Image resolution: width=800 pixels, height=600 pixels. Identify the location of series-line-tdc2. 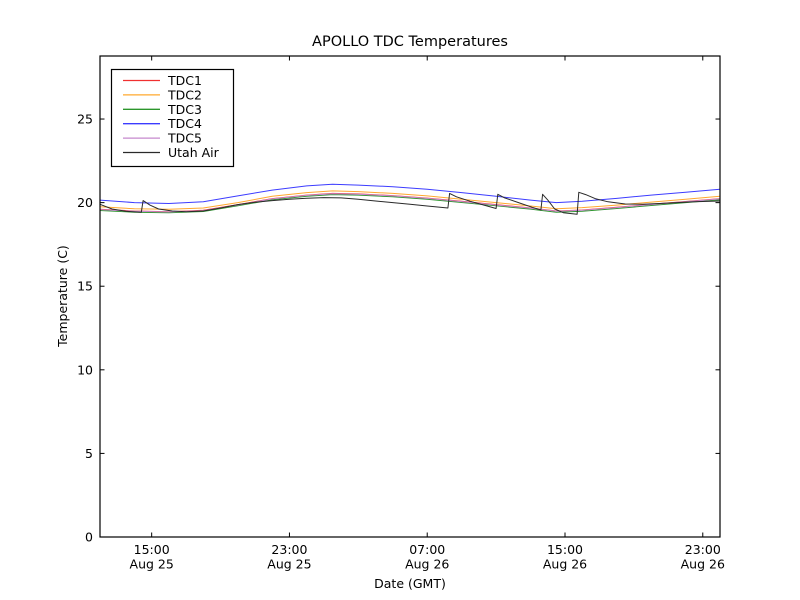
(410, 200).